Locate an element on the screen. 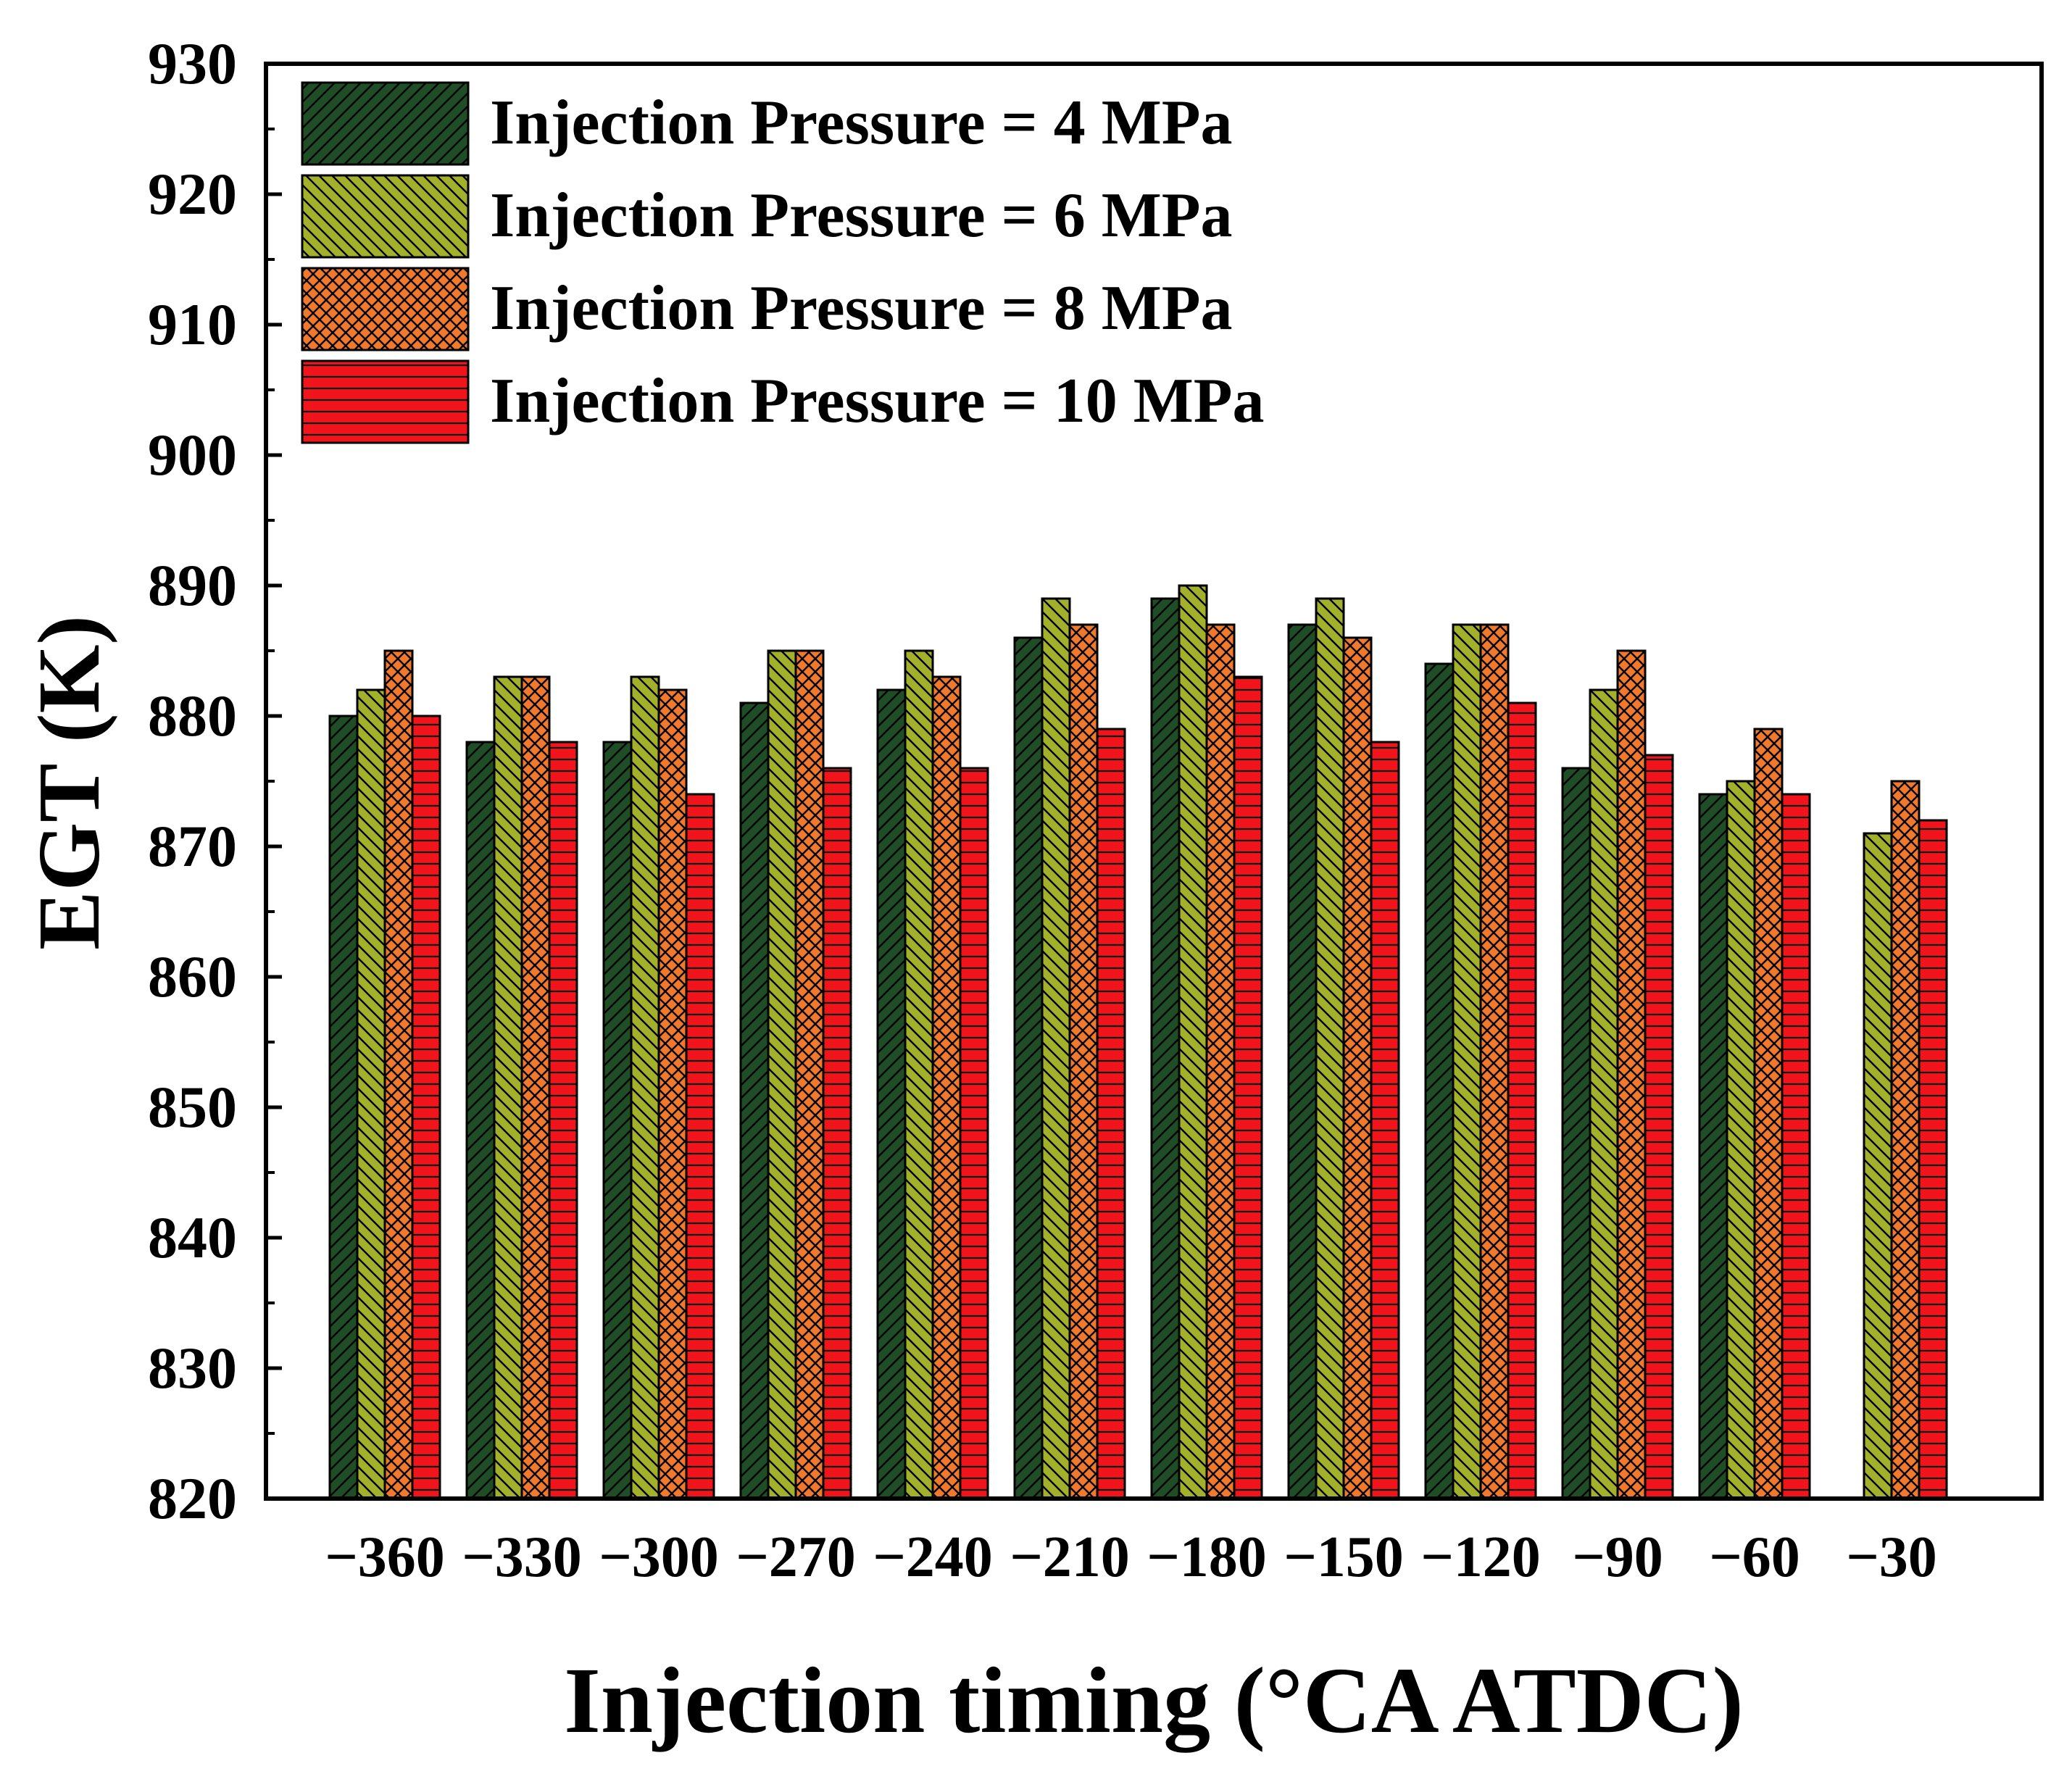 This screenshot has width=2072, height=1766. x-tick-label: −60 is located at coordinates (1754, 1557).